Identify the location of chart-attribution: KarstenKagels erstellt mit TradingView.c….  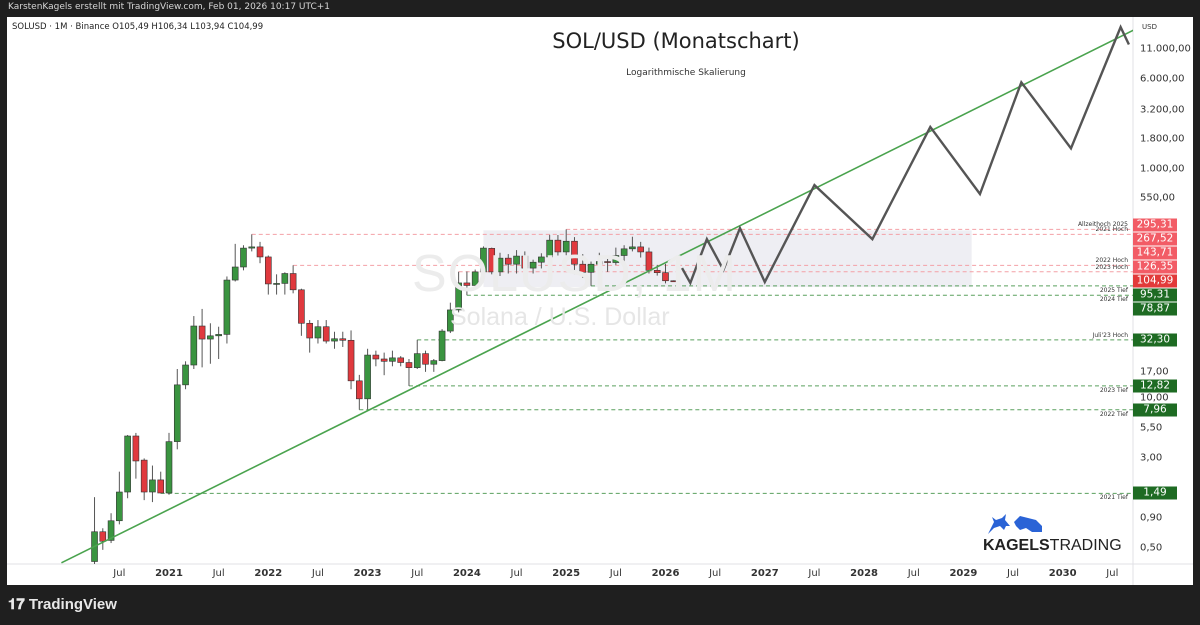
(169, 7).